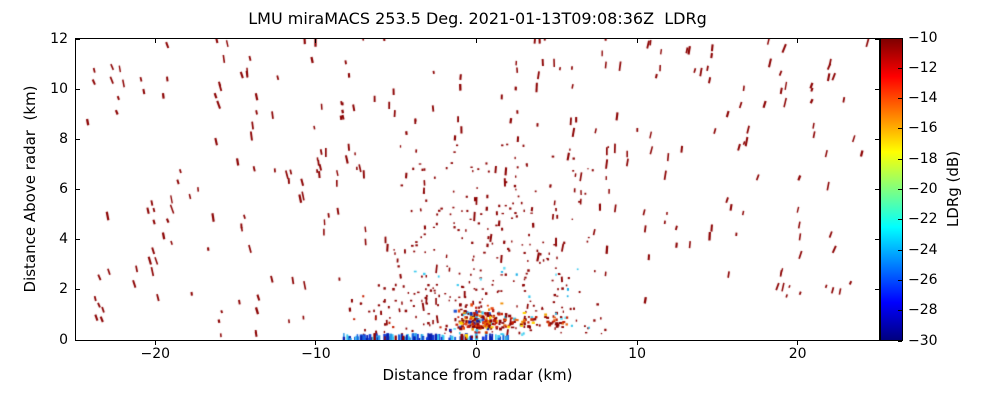 The width and height of the screenshot is (1000, 400). Describe the element at coordinates (59, 88) in the screenshot. I see `y-tick-label: 10` at that location.